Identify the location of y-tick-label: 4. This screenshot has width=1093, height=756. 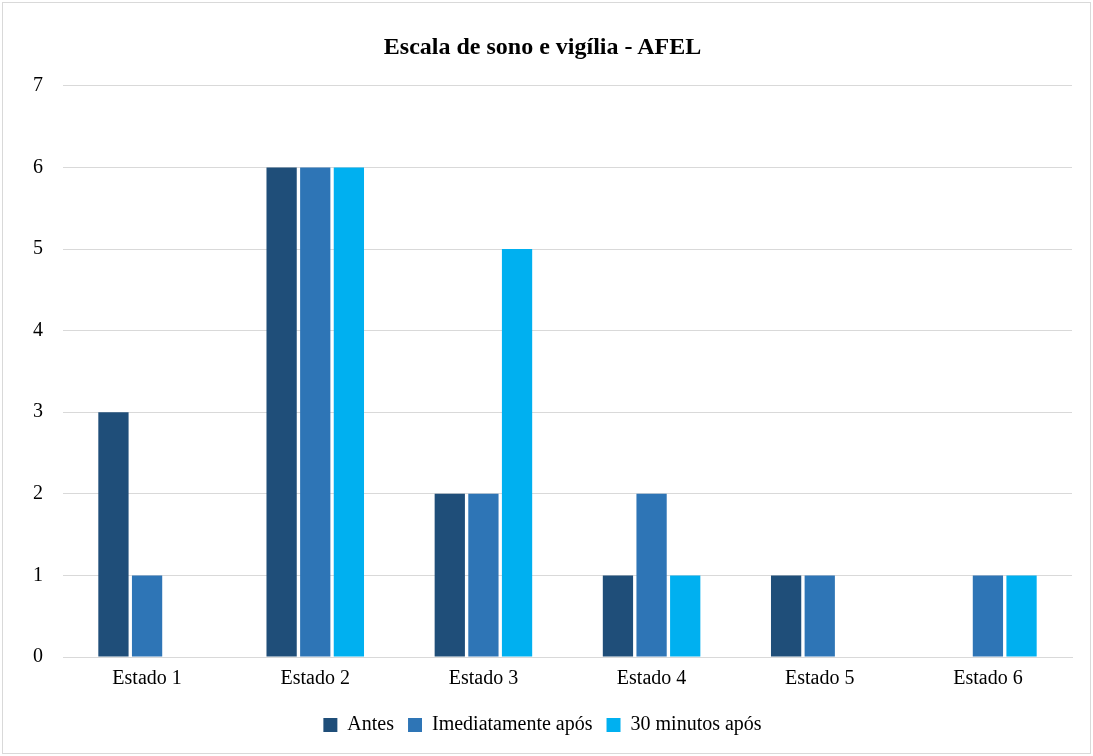
(38, 328).